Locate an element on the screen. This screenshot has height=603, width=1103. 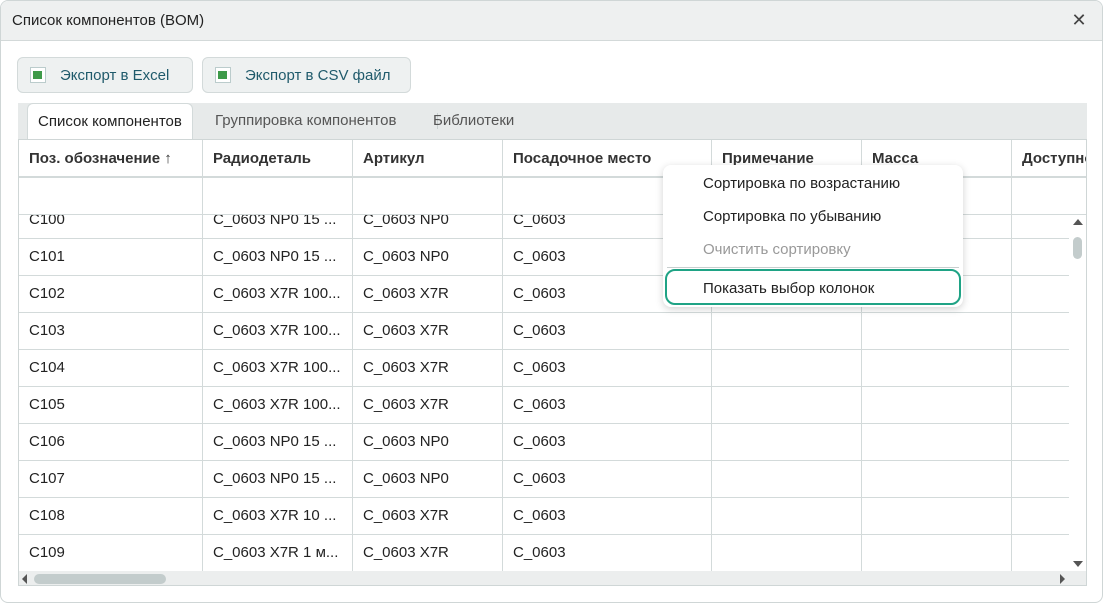
close-icon: ✕ is located at coordinates (1079, 20).